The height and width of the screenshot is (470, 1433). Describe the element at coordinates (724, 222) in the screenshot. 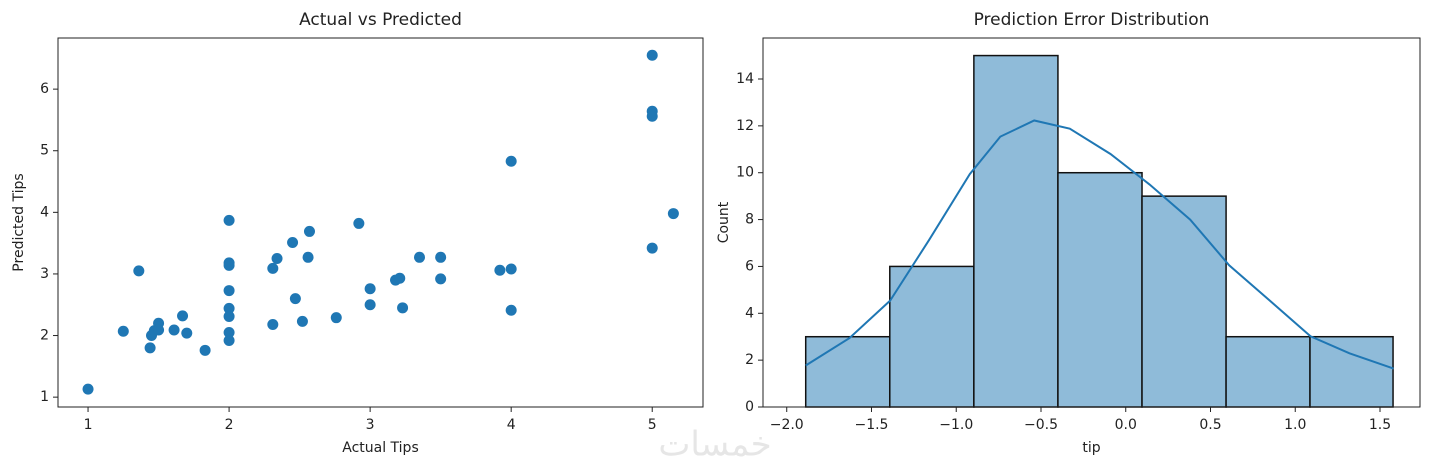

I see `y-axis-label: Count` at that location.